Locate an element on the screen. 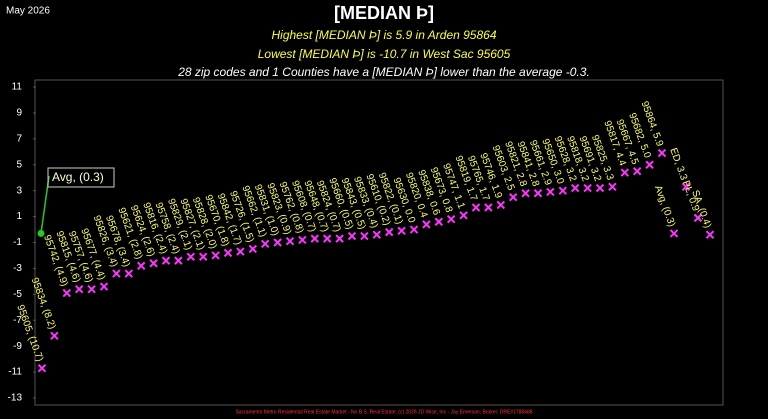 Image resolution: width=768 pixels, height=419 pixels. y-tick-label: -3 is located at coordinates (17, 268).